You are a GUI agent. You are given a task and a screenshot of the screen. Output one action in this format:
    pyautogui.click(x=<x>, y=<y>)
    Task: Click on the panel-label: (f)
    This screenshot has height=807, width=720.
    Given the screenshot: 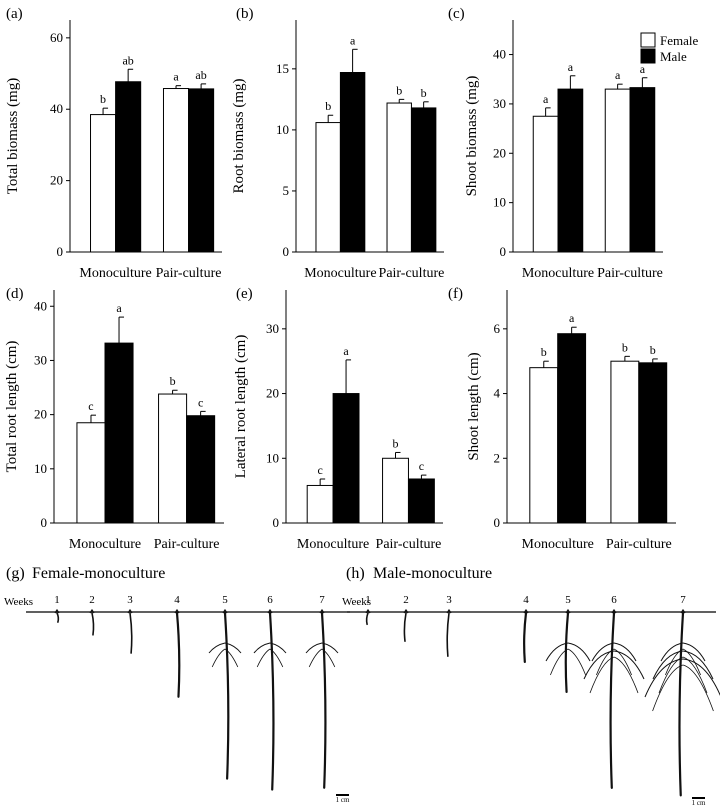 What is the action you would take?
    pyautogui.click(x=455, y=294)
    